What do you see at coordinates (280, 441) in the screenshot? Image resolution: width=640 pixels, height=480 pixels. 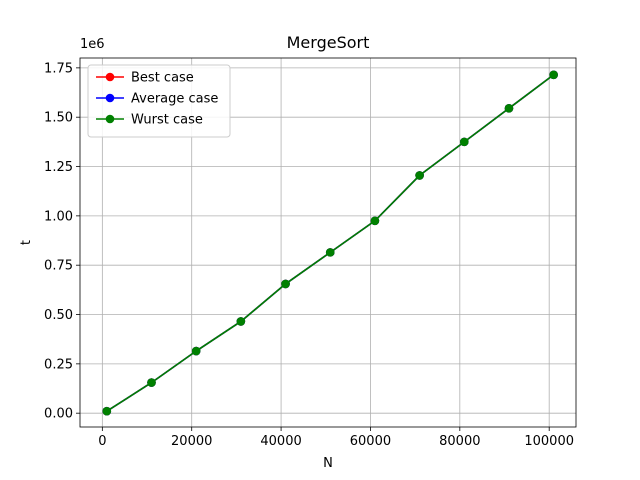 I see `x-tick-label: 40000` at bounding box center [280, 441].